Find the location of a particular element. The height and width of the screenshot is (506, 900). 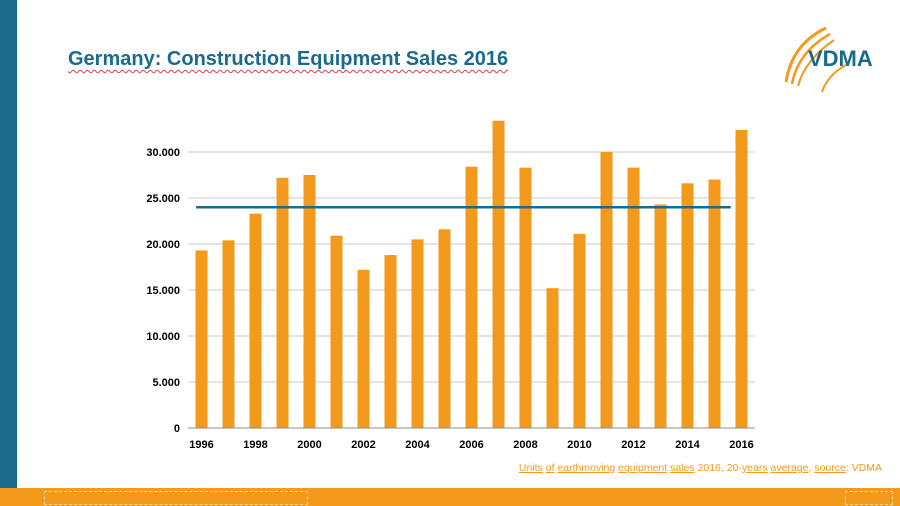

y-tick-label: 5.000 is located at coordinates (166, 383).